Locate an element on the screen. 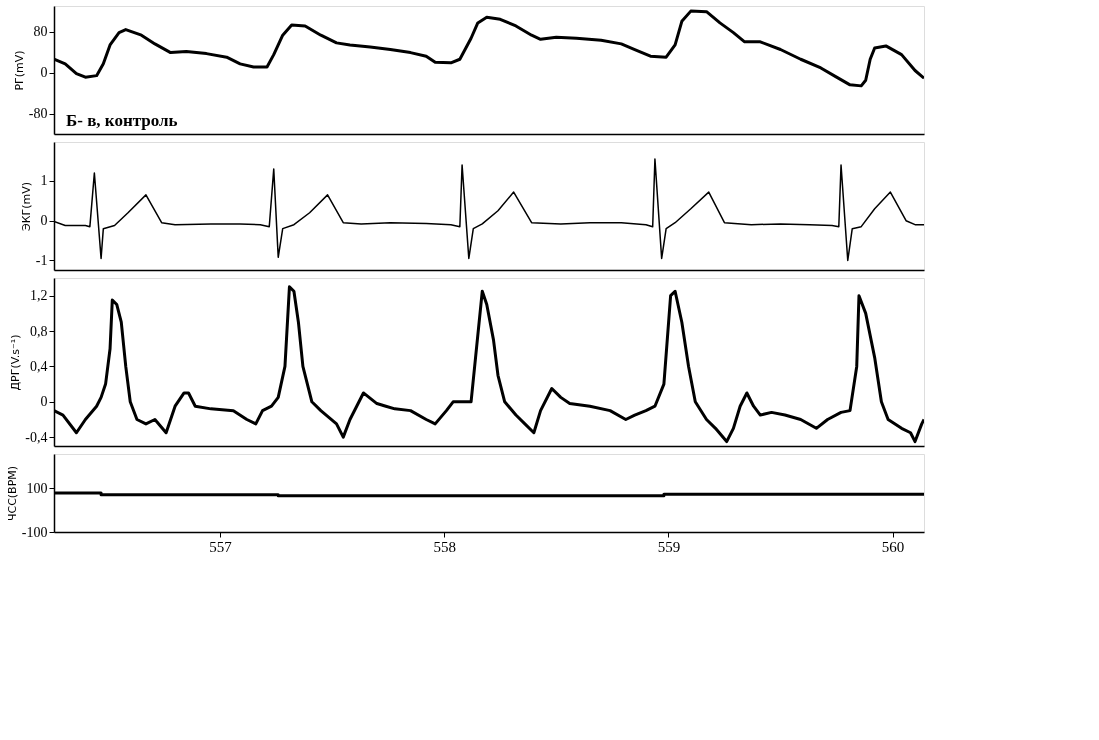 This screenshot has height=740, width=1099. y-axis-title: ЧСС(BPM) is located at coordinates (12, 493).